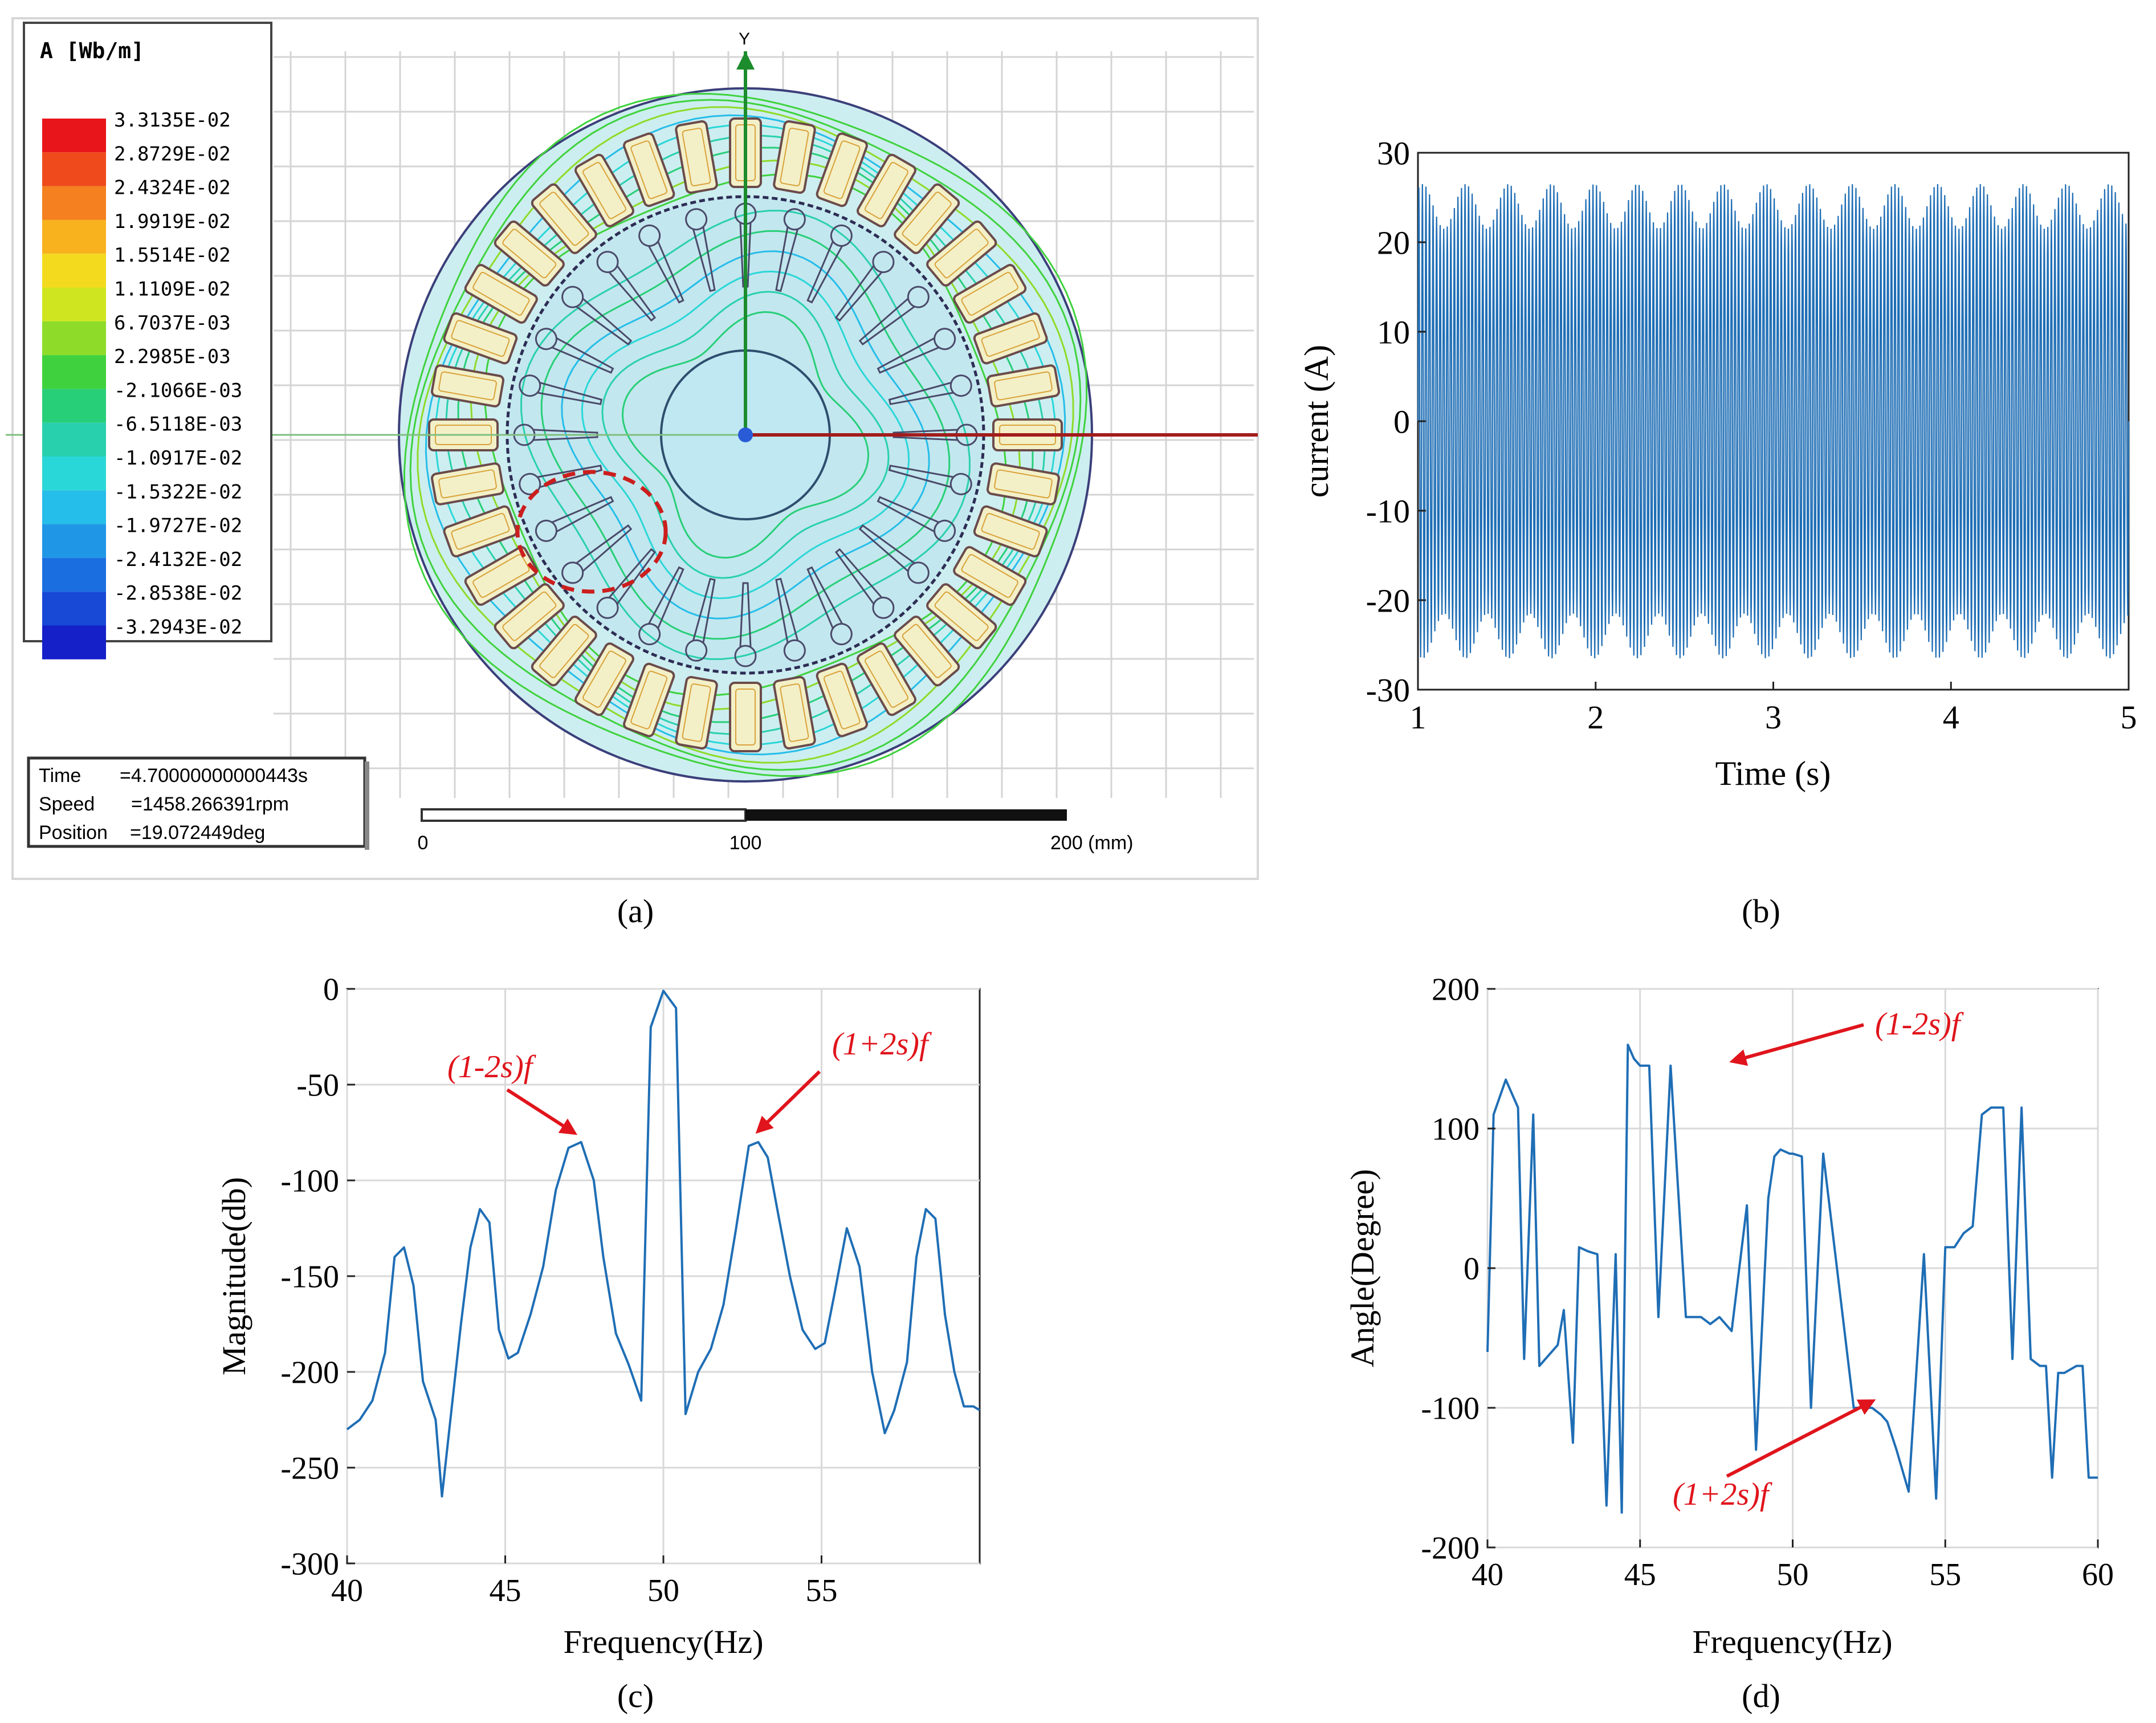 This screenshot has height=1723, width=2156. What do you see at coordinates (178, 491) in the screenshot?
I see `legend-value: -1.5322E-02` at bounding box center [178, 491].